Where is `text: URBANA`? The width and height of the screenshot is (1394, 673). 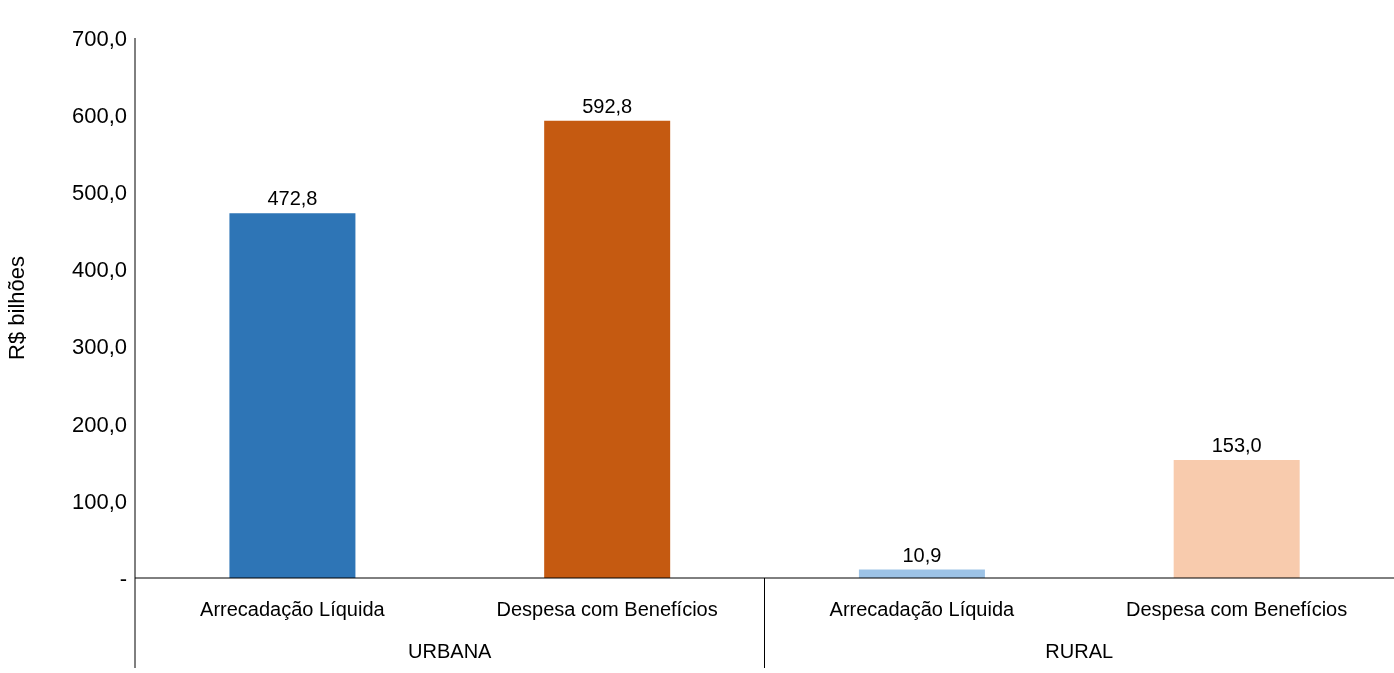
text: URBANA is located at coordinates (450, 651).